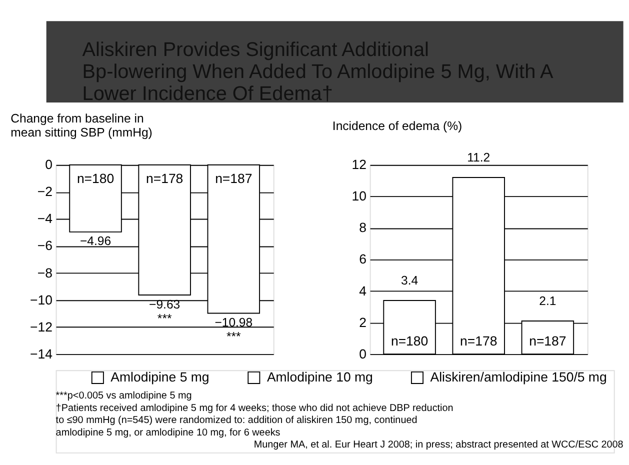  I want to click on text: Munger MA, et al. Eur Heart J 2008; in press; abstract presented at WCC/ESC 2008, so click(439, 445).